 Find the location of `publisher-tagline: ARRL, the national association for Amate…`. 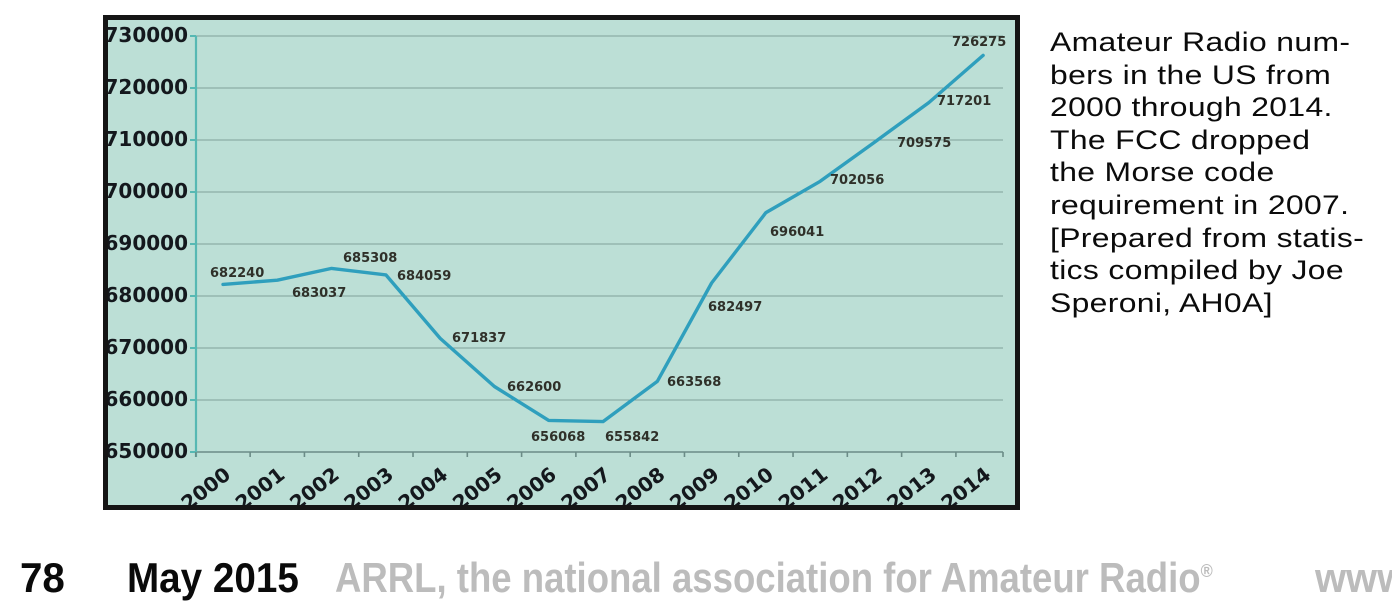

publisher-tagline: ARRL, the national association for Amate… is located at coordinates (774, 578).